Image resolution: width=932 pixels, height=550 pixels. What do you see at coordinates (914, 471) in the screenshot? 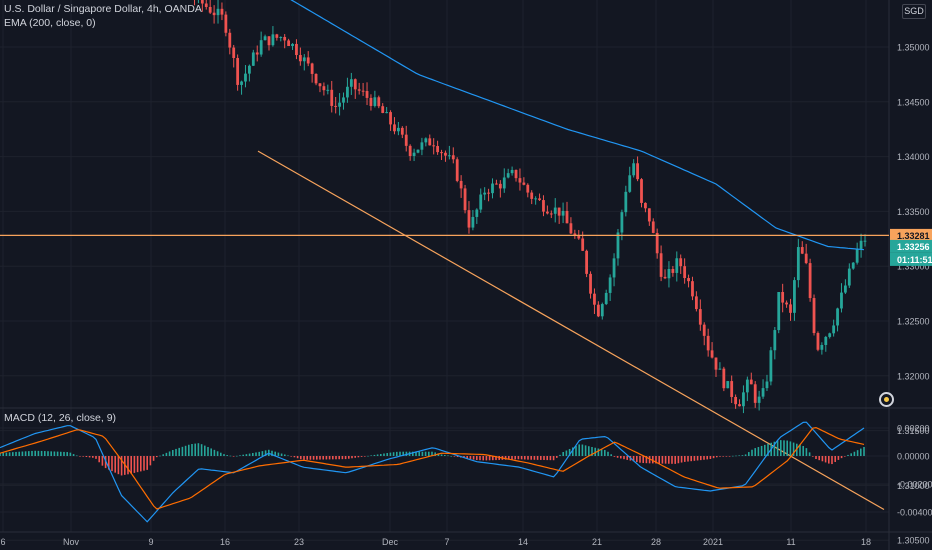
I see `macd-axis-labels: 0.00200 0.00000 -0.00200 -0.00400` at bounding box center [914, 471].